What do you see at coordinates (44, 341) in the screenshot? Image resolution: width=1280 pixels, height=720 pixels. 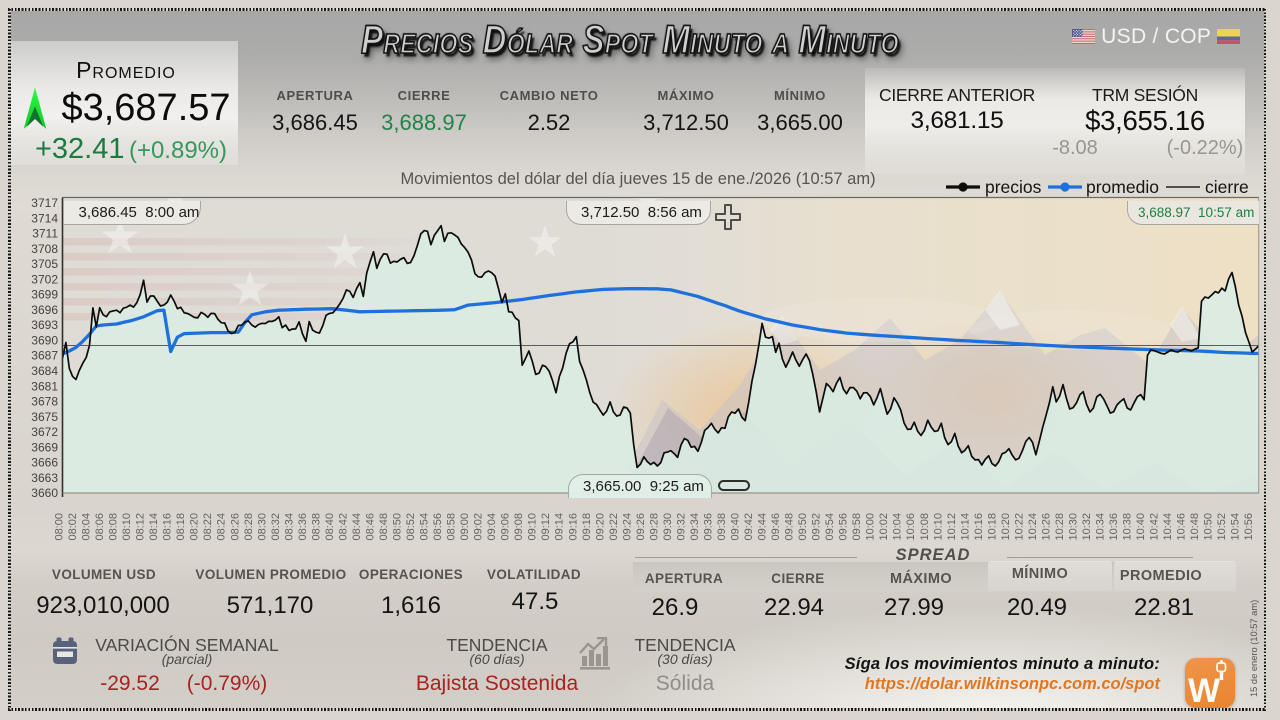 I see `svg-text: 3690` at bounding box center [44, 341].